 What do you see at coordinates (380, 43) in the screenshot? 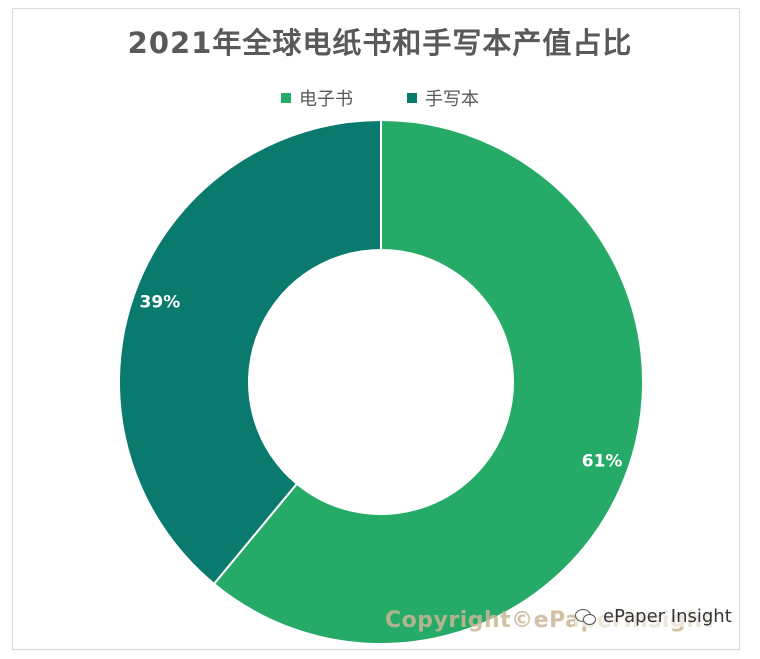
I see `chart-title: 2021年全球电纸书和手写本产值占比` at bounding box center [380, 43].